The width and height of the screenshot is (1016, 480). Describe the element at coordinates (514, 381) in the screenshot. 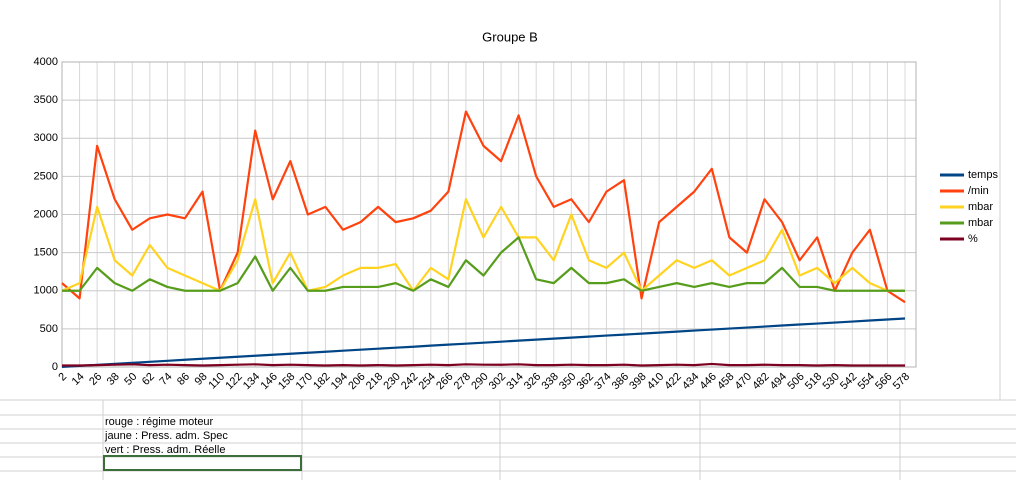

I see `x-tick-label: 314` at that location.